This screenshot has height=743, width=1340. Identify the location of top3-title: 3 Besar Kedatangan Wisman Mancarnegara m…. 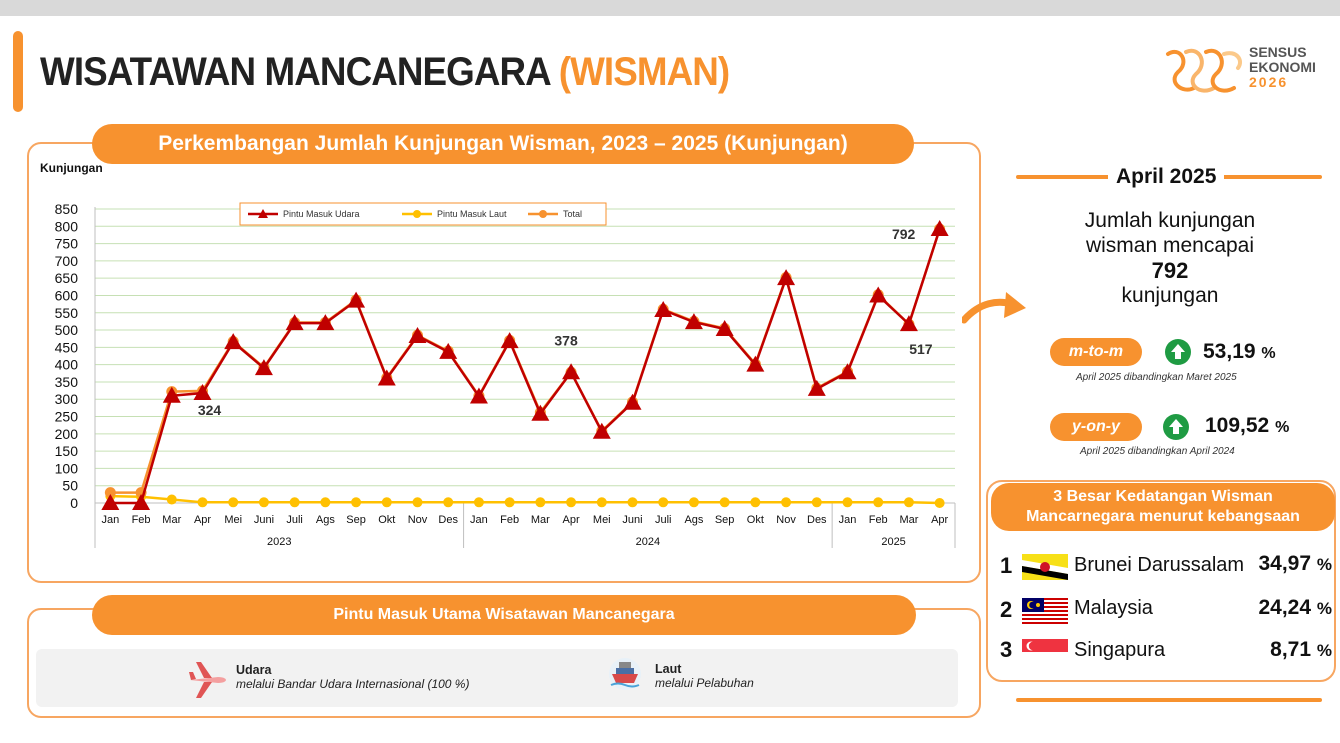
(1163, 507).